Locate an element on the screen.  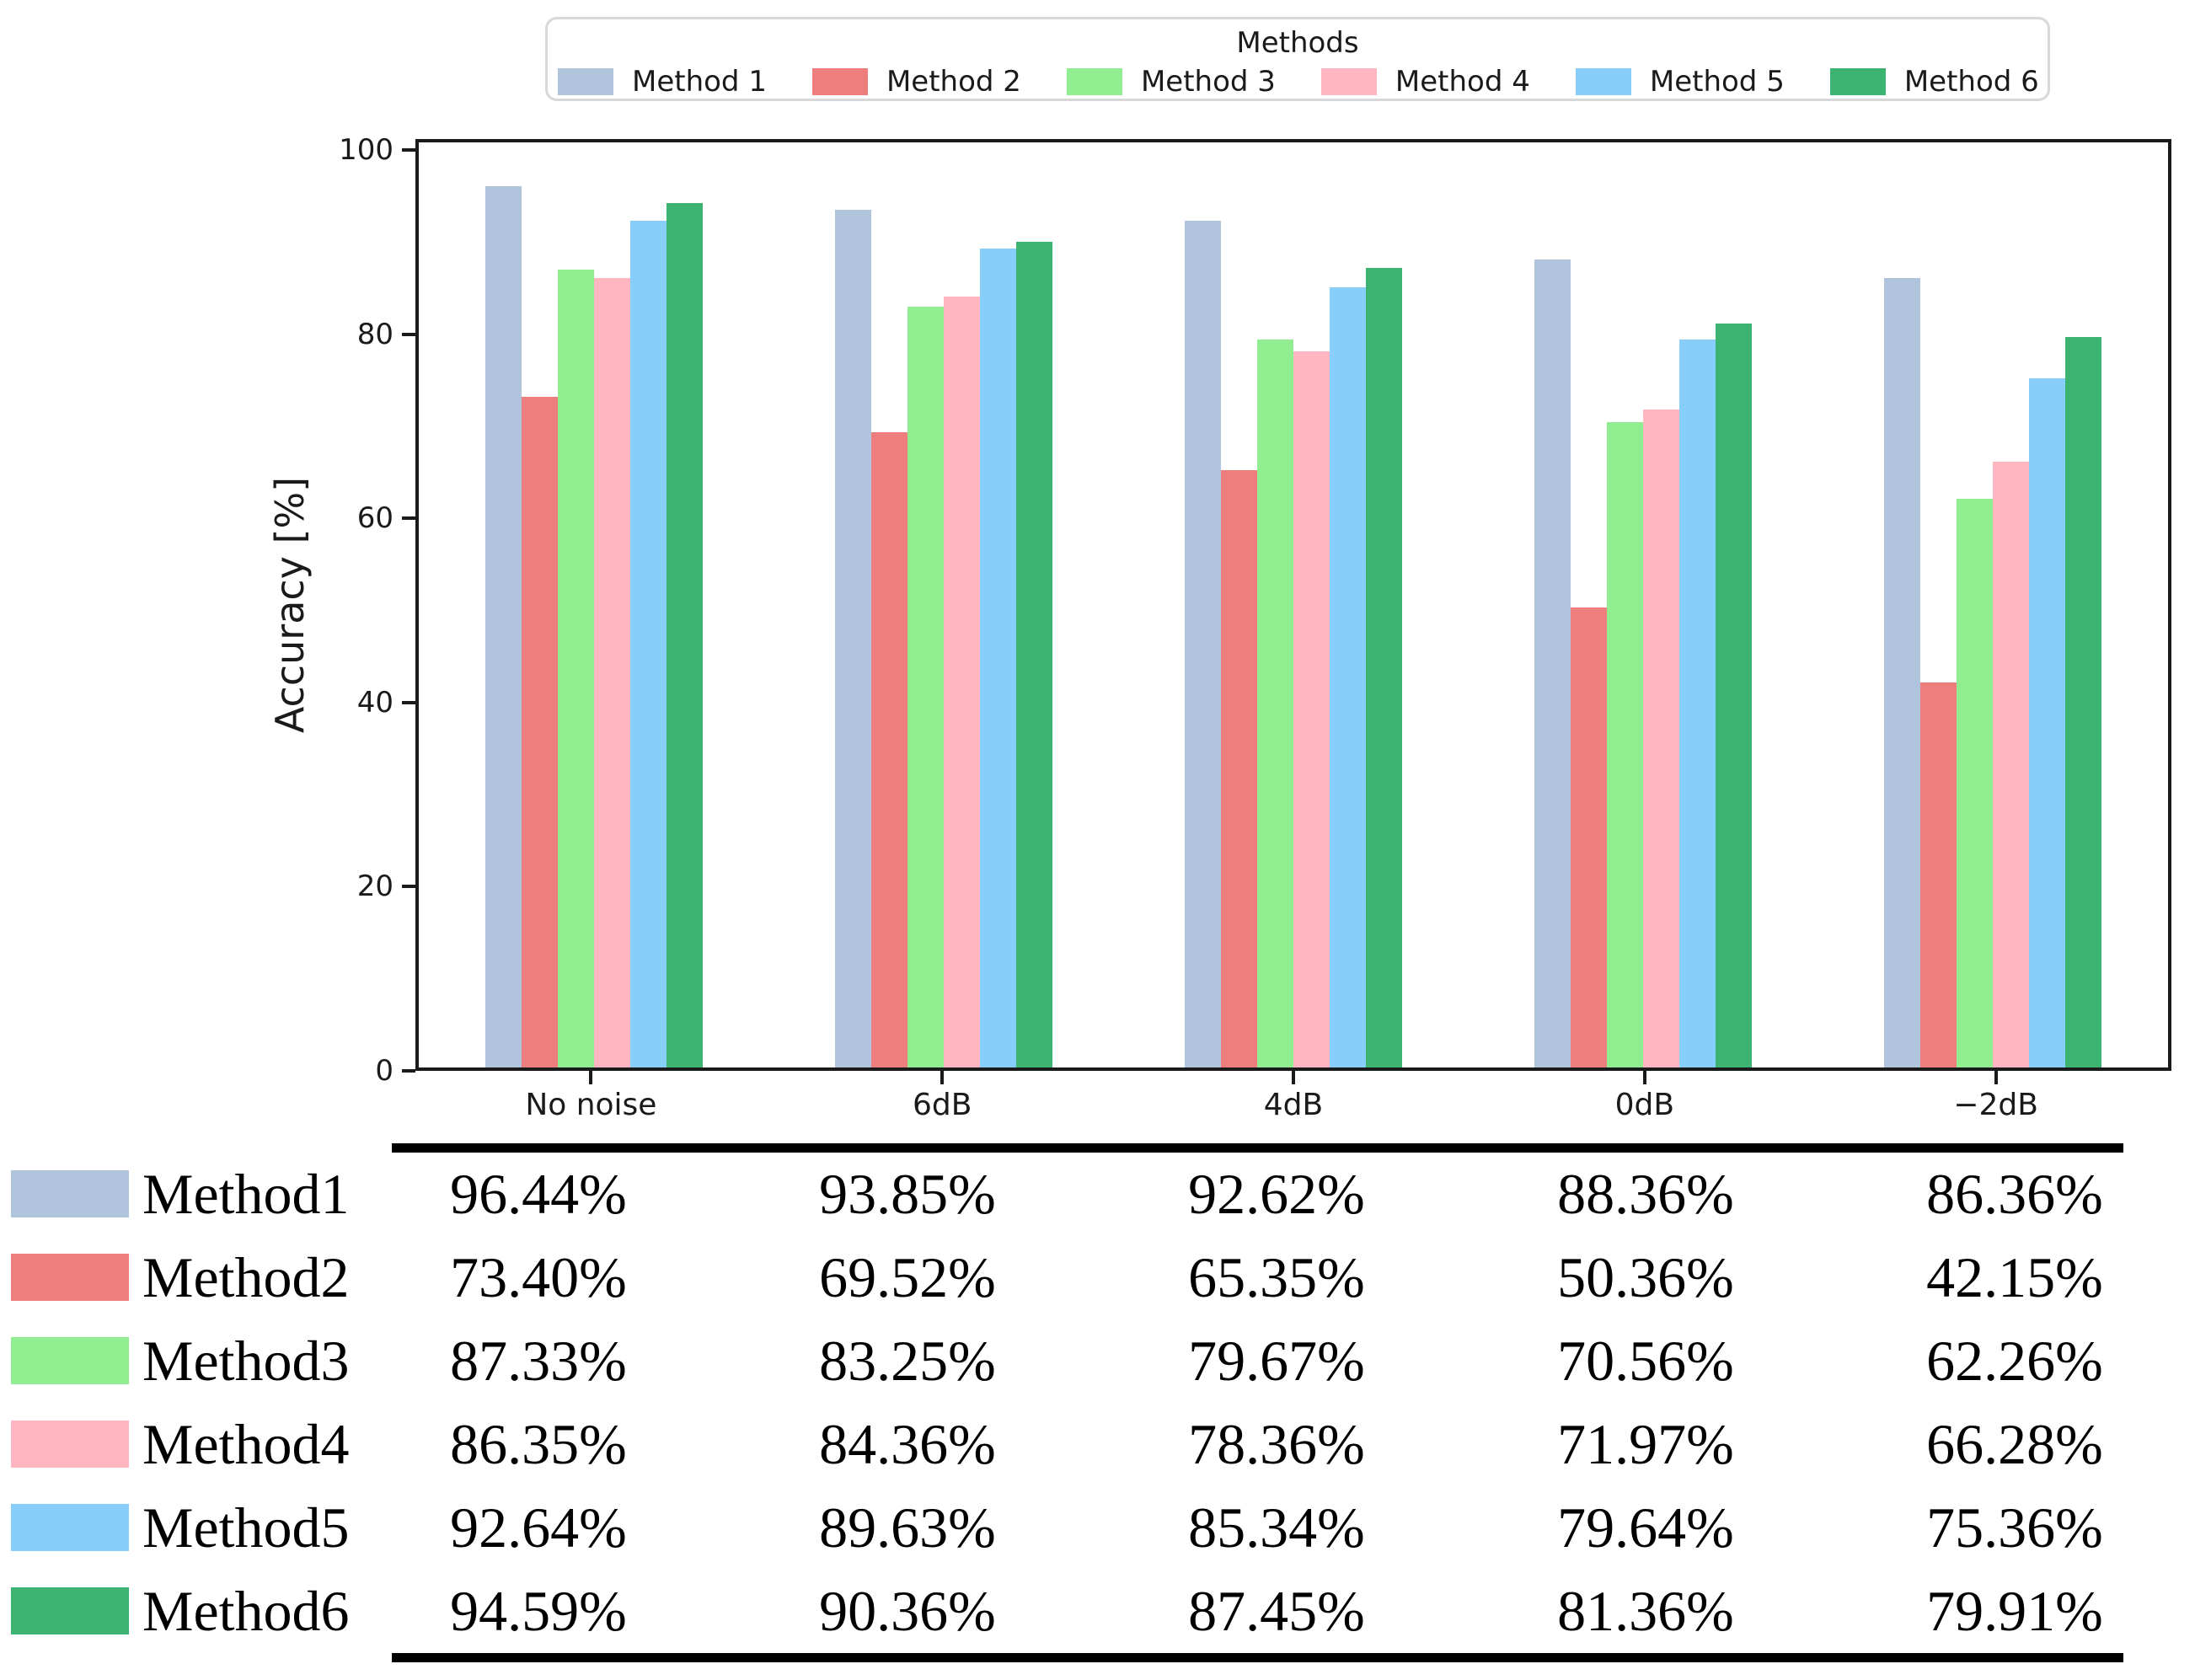
table-row: Method3 87.33% 83.25% 79.67% 70.56% 62.26% is located at coordinates (1097, 1361).